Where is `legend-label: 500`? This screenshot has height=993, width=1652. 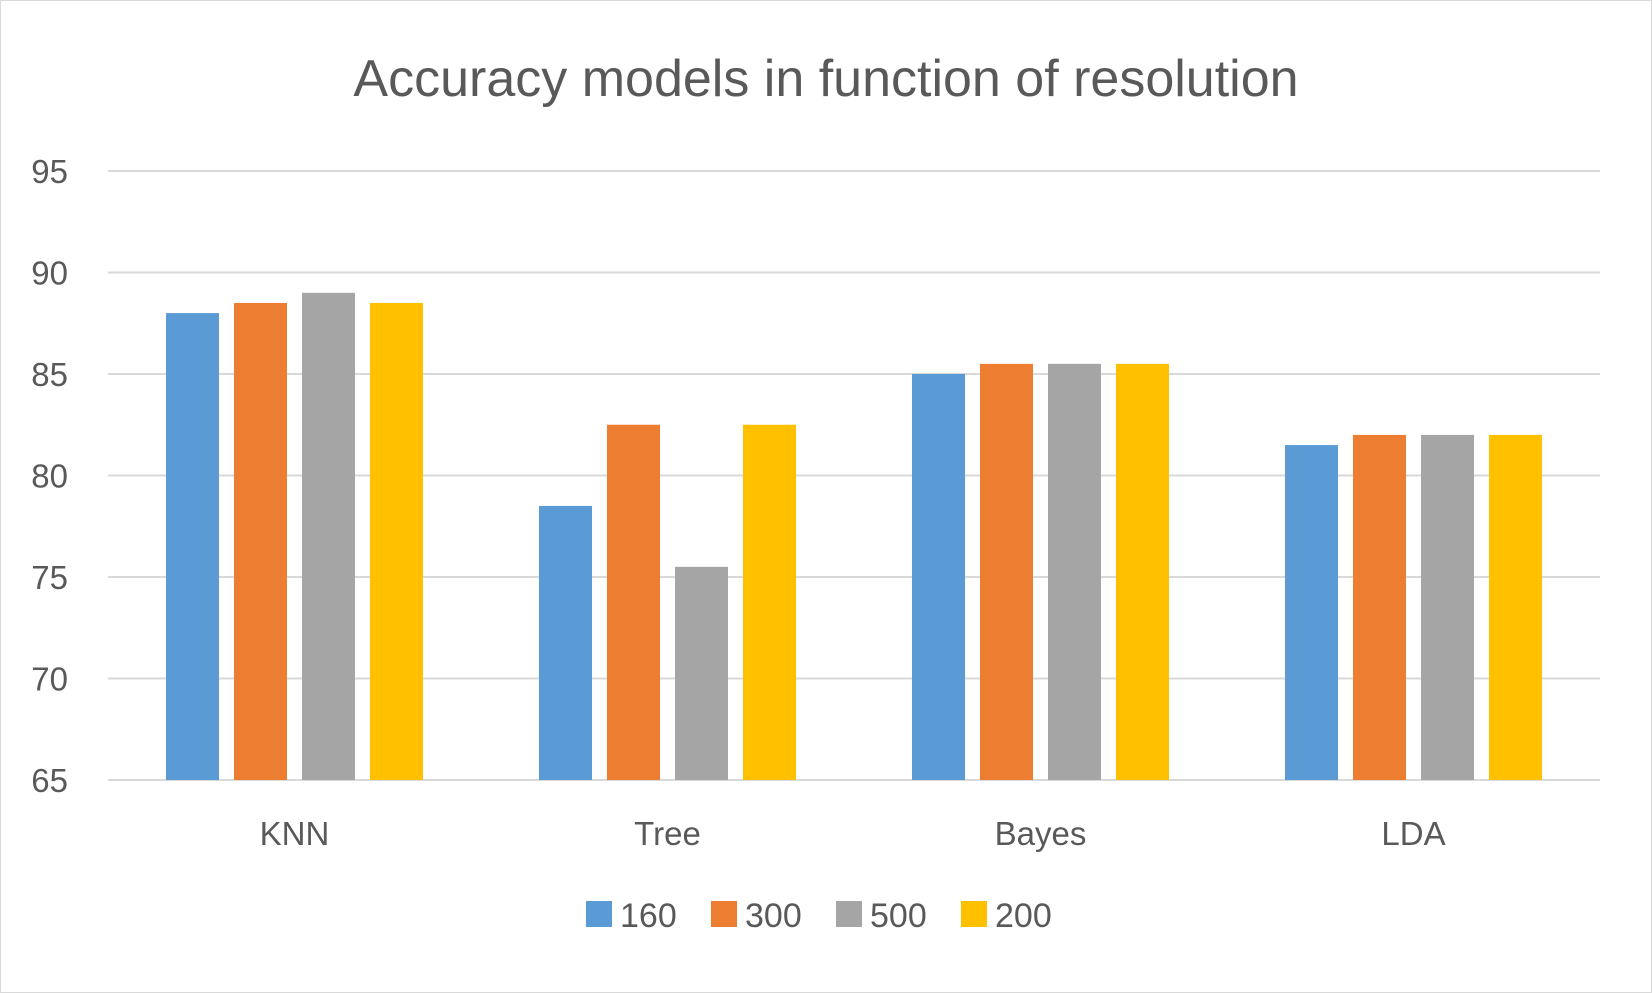
legend-label: 500 is located at coordinates (898, 916).